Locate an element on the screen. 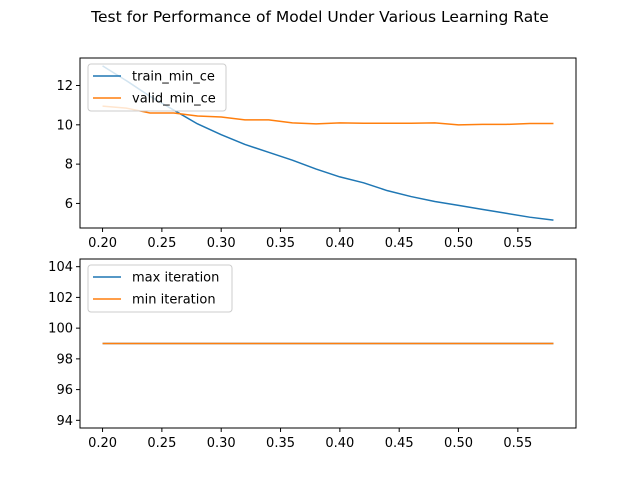 The image size is (640, 480). legend: train_min_ce valid_min_ce is located at coordinates (157, 87).